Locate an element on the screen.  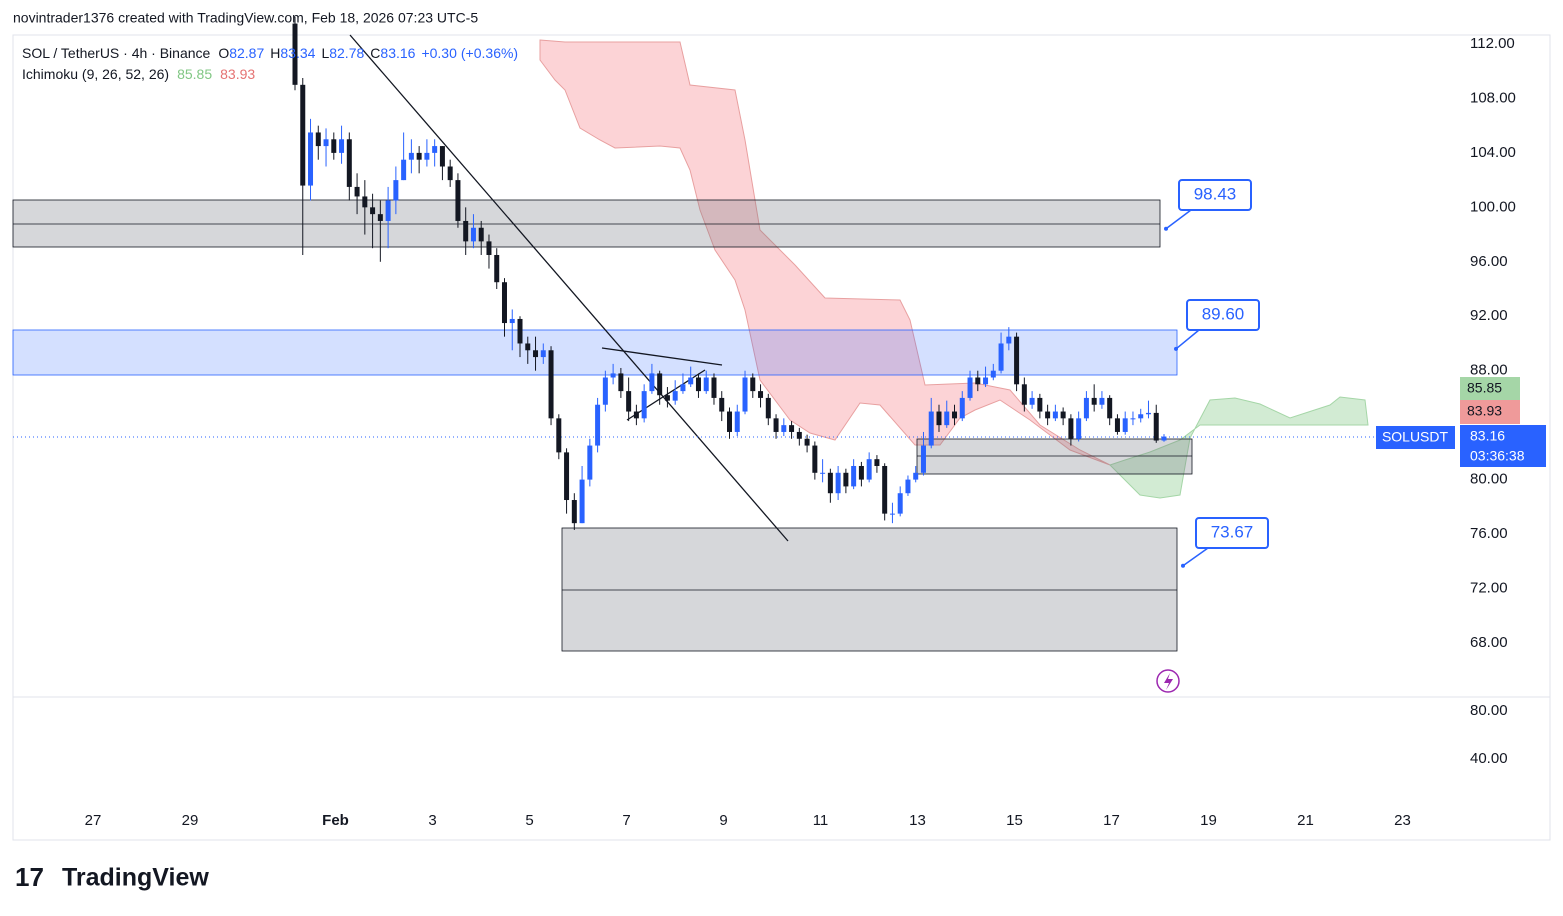
callout-box is located at coordinates (1223, 315).